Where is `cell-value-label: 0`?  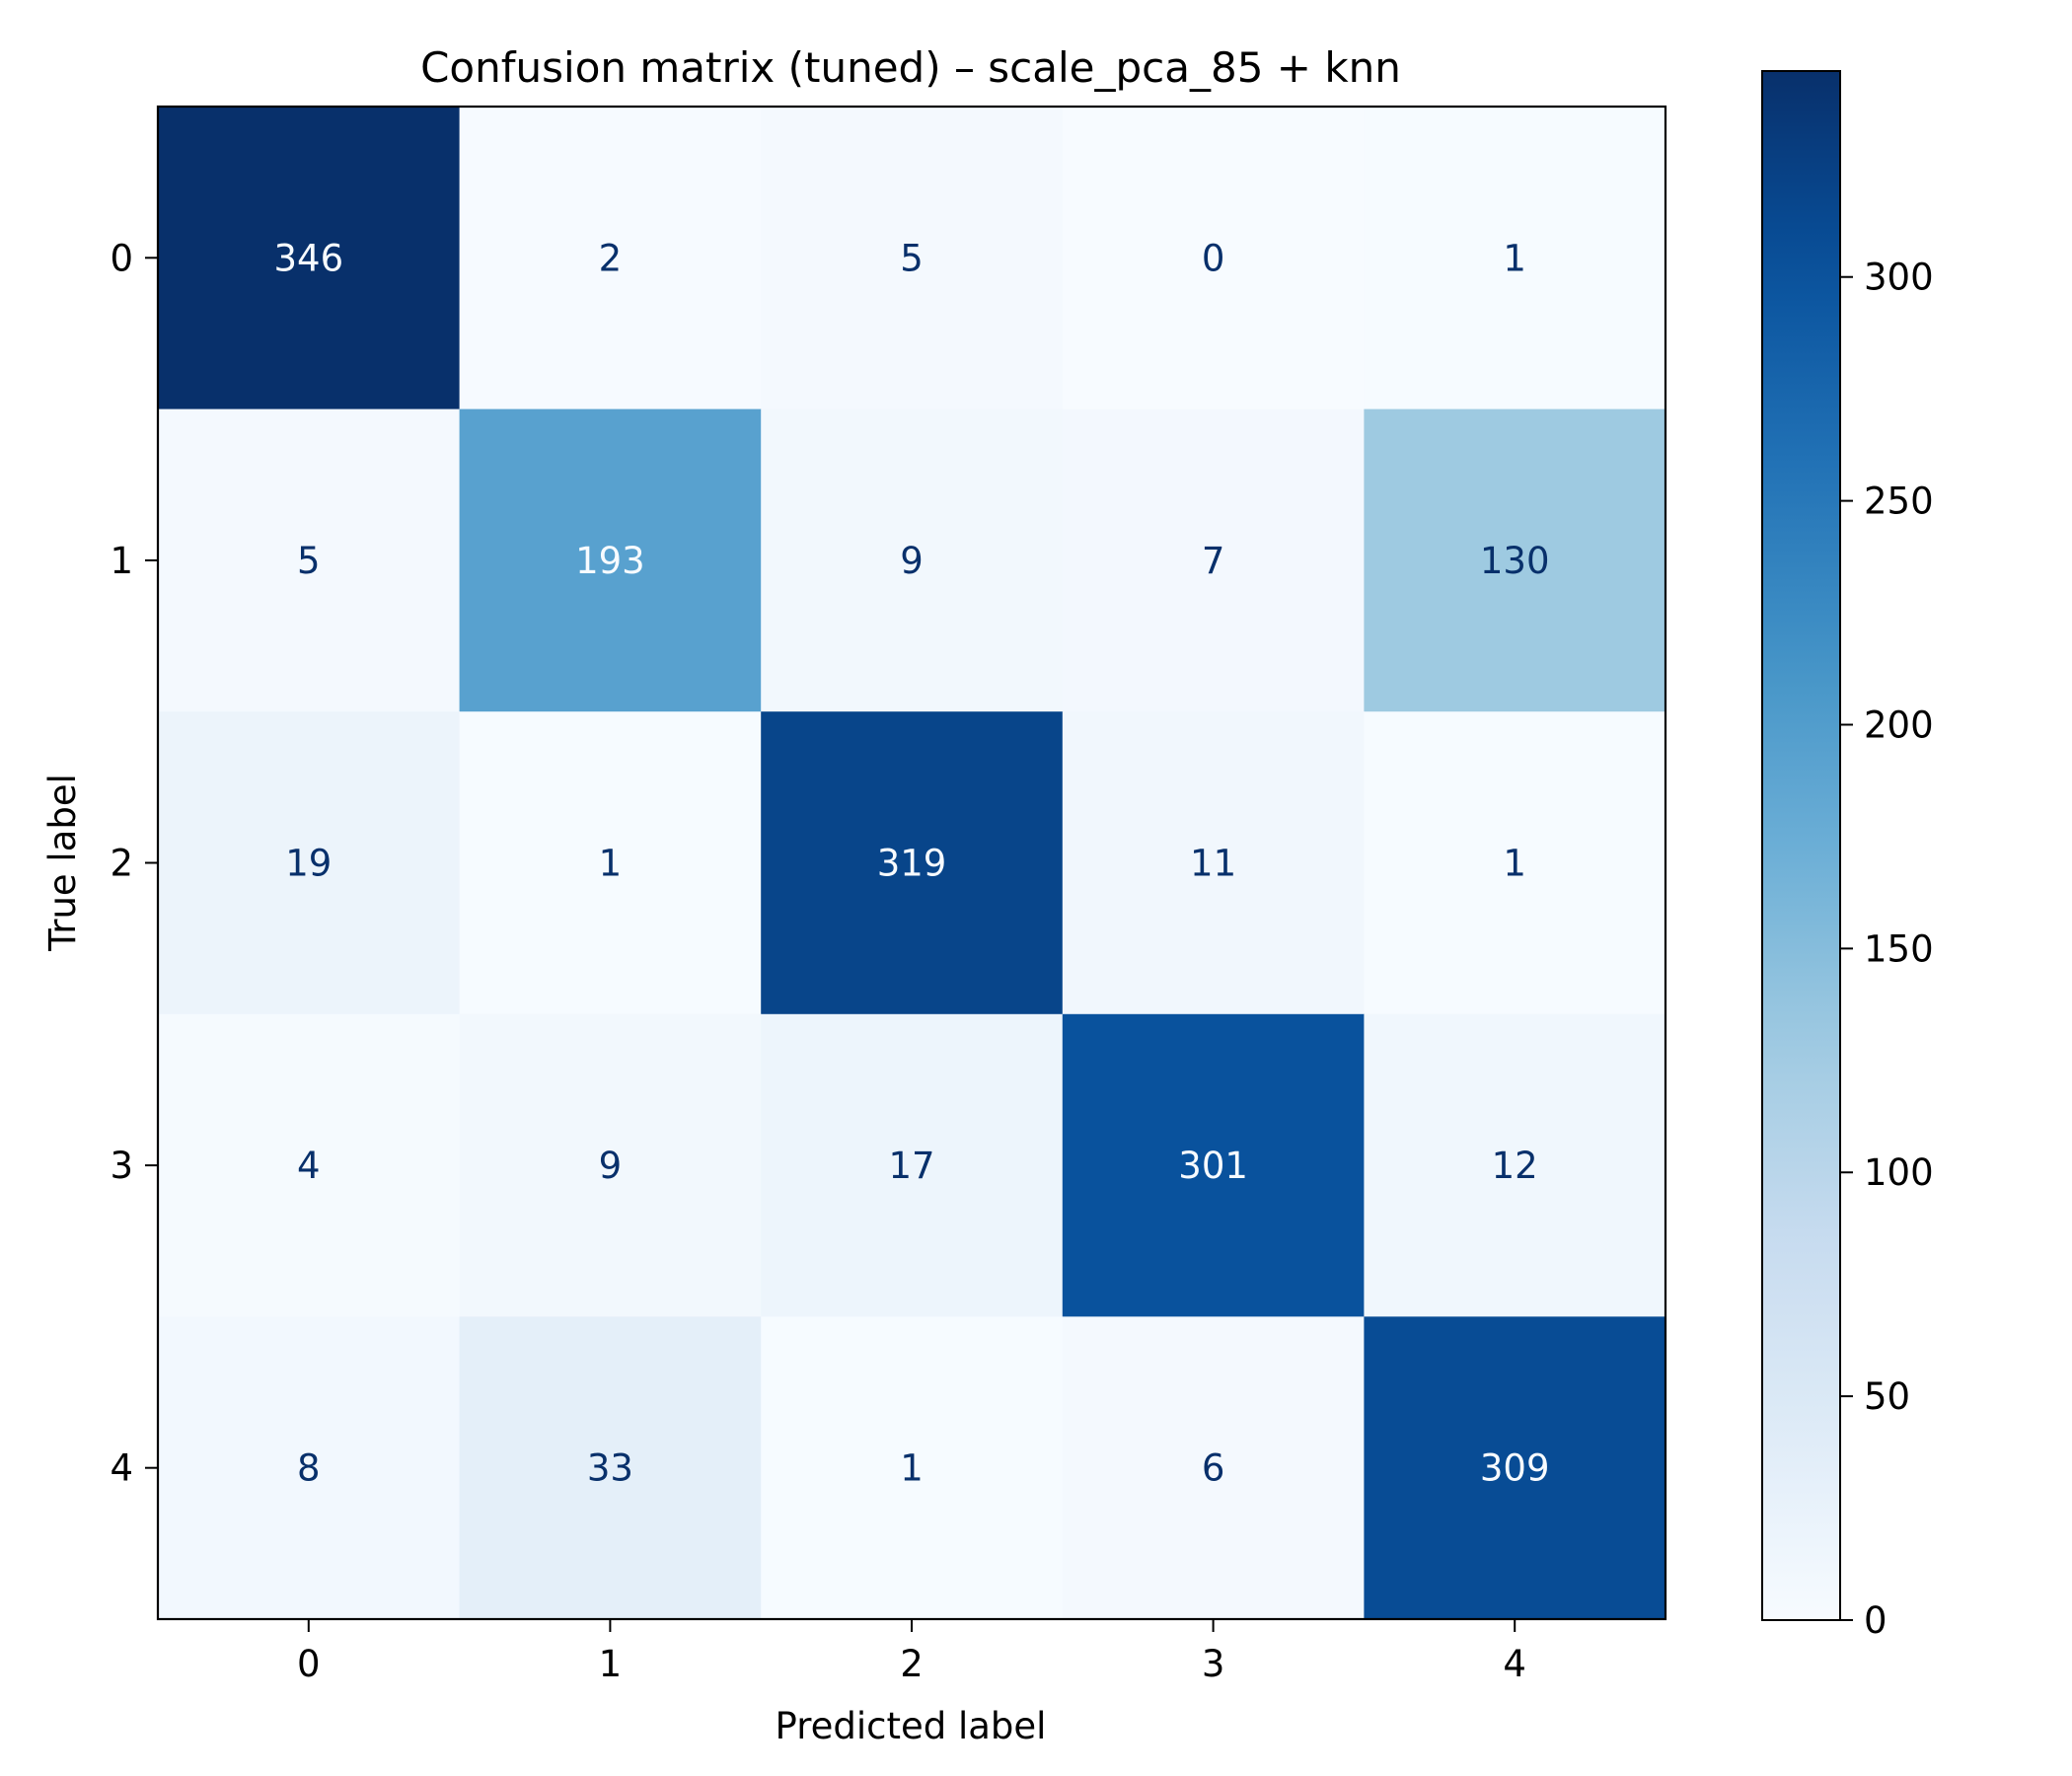
cell-value-label: 0 is located at coordinates (1214, 258).